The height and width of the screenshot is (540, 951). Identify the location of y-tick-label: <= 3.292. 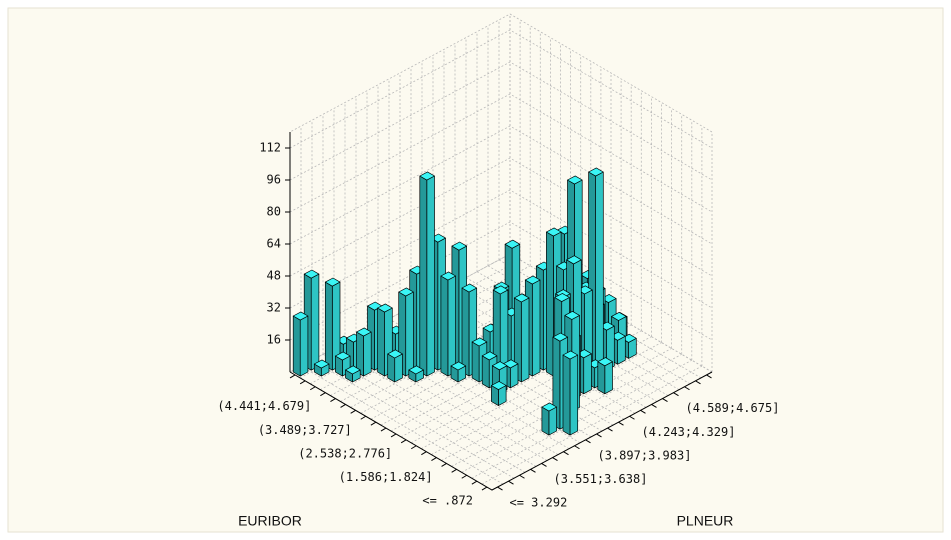
(539, 503).